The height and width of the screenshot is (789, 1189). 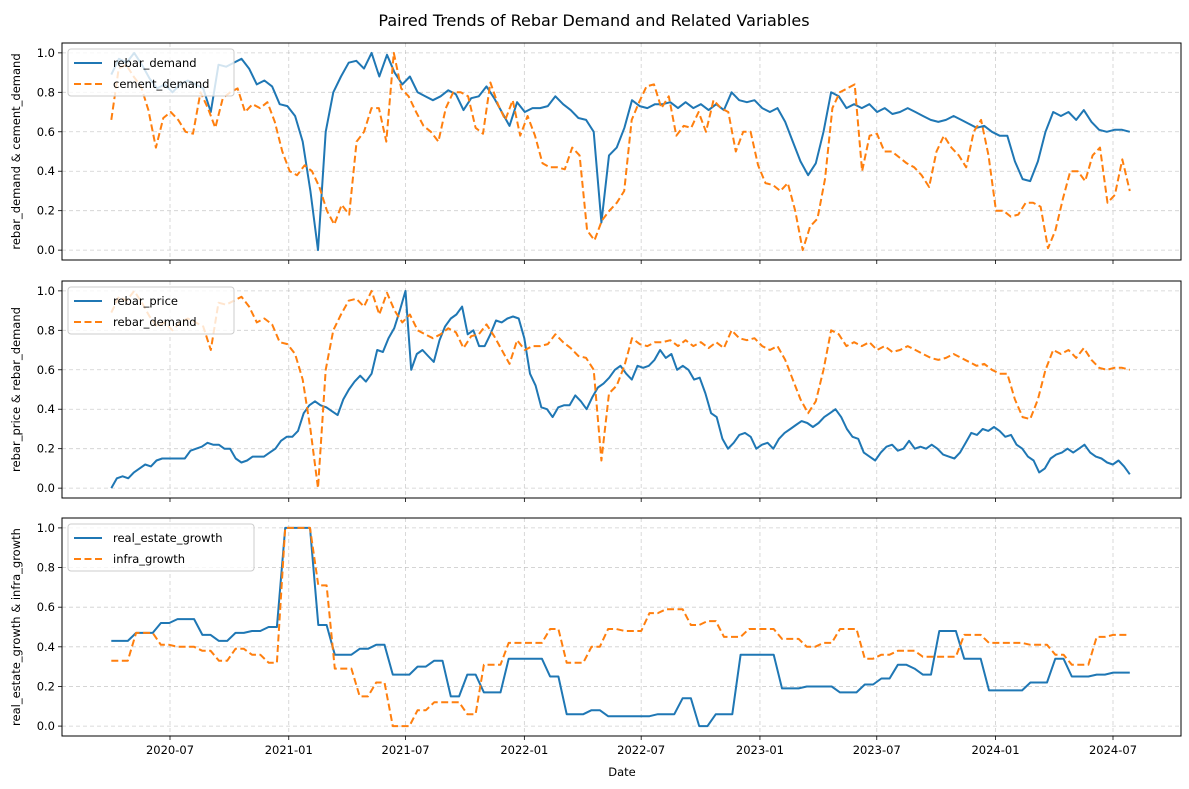 What do you see at coordinates (524, 750) in the screenshot?
I see `x-tick-label: 2022-01` at bounding box center [524, 750].